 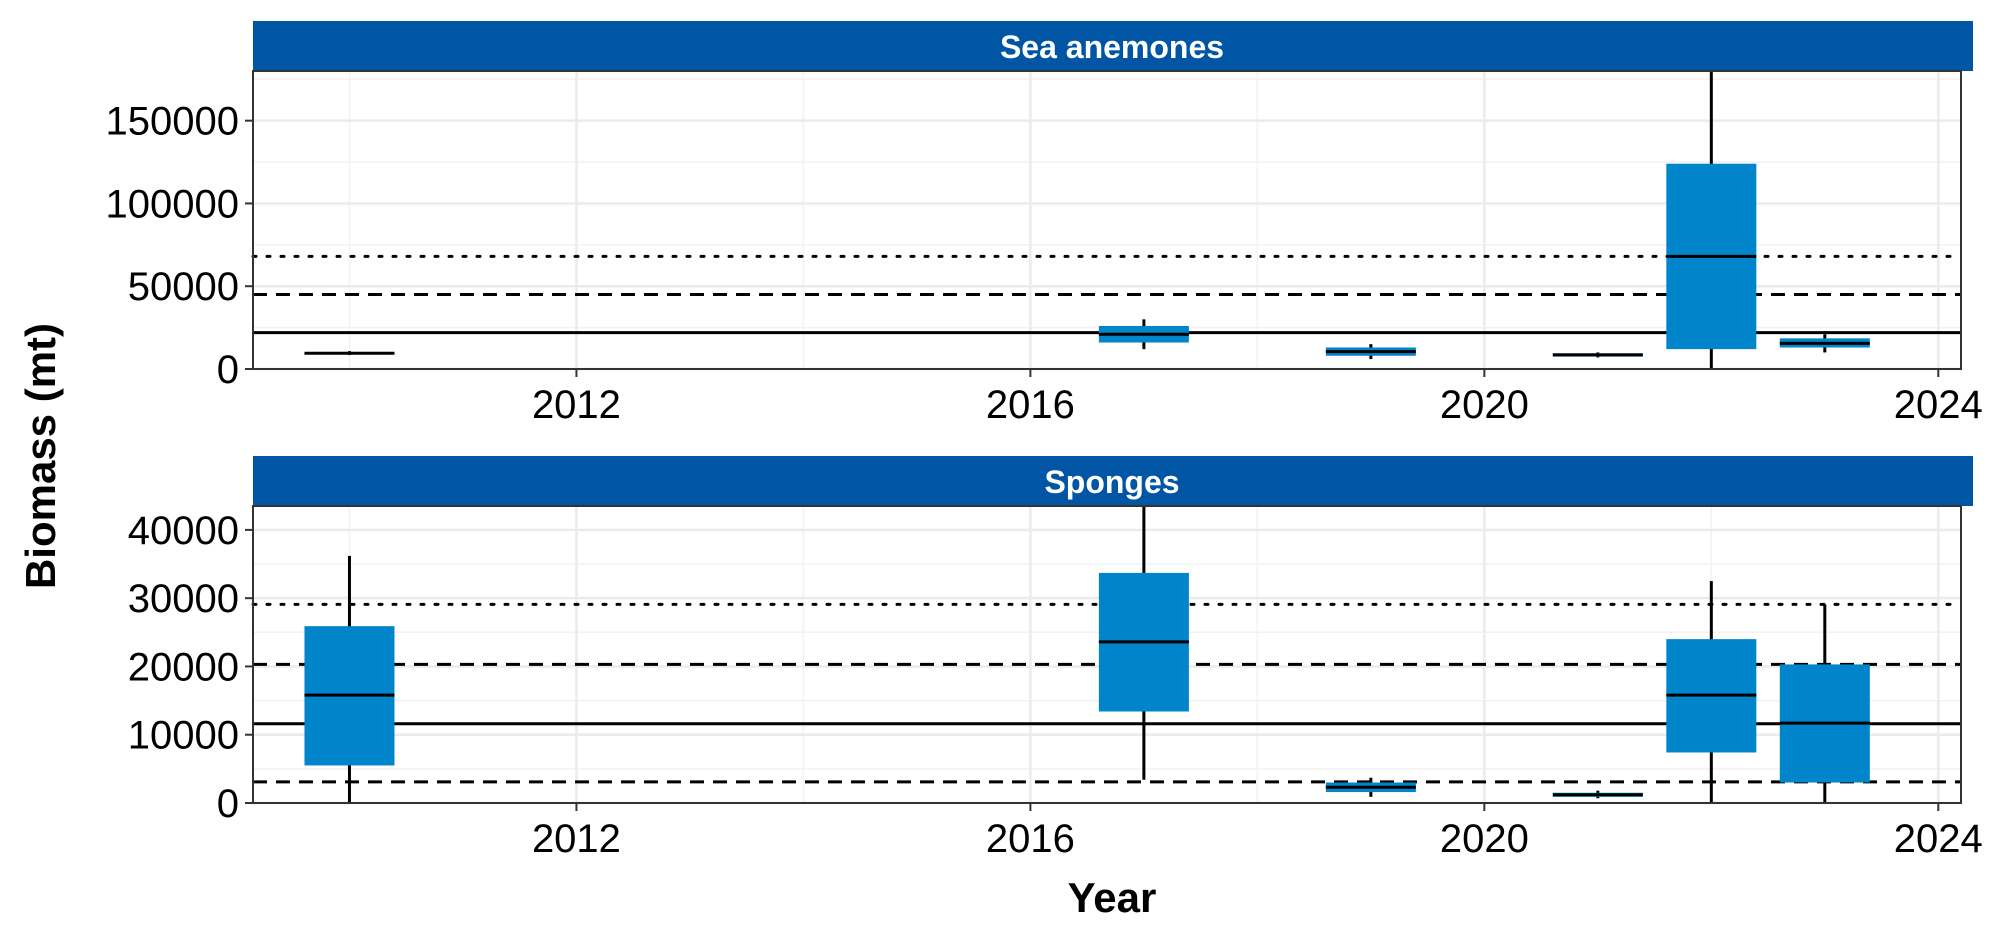 What do you see at coordinates (172, 122) in the screenshot?
I see `y-tick-label: 150000` at bounding box center [172, 122].